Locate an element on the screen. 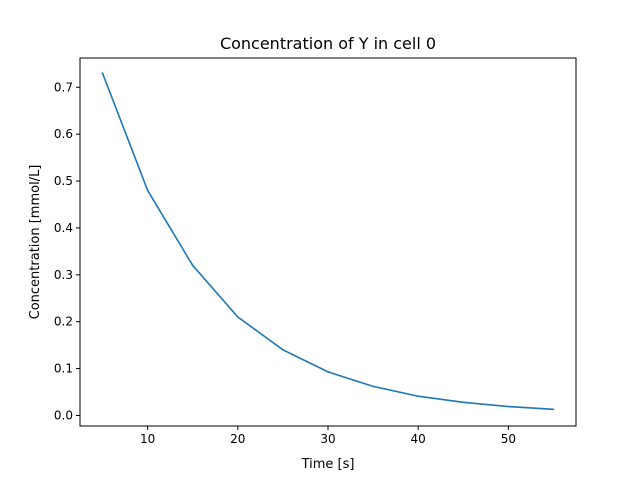  y-tick-label: 0.6 is located at coordinates (63, 134).